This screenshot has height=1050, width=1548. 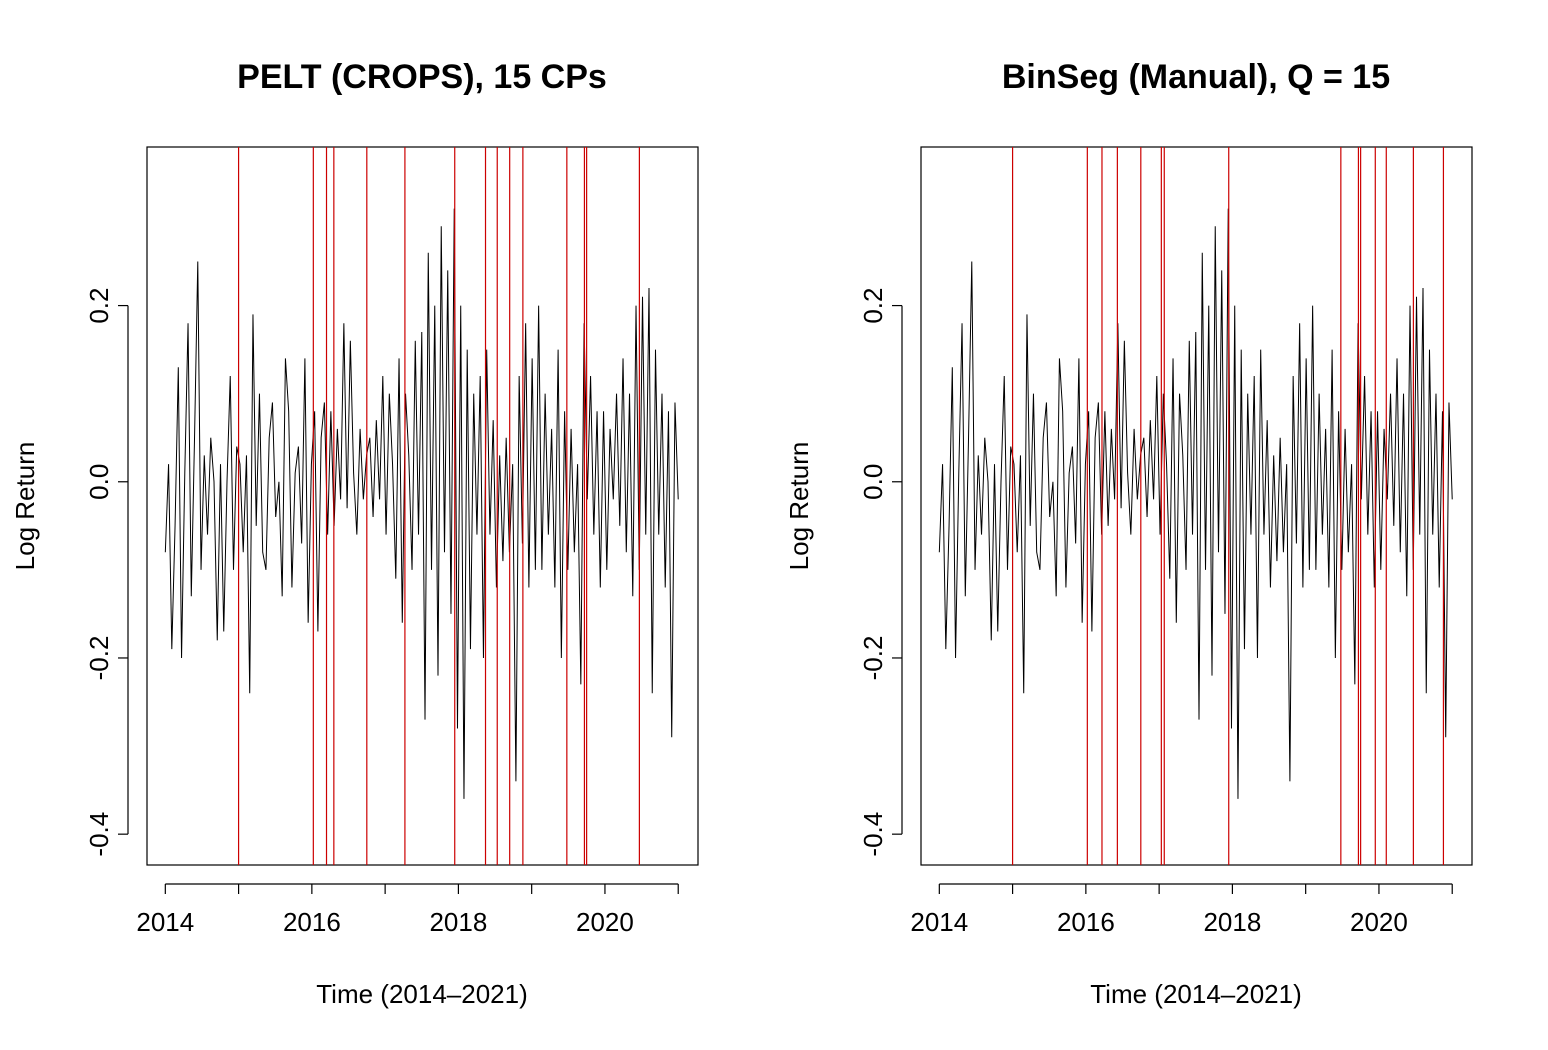 I want to click on chart-title: BinSeg (Manual), Q = 15, so click(x=1196, y=77).